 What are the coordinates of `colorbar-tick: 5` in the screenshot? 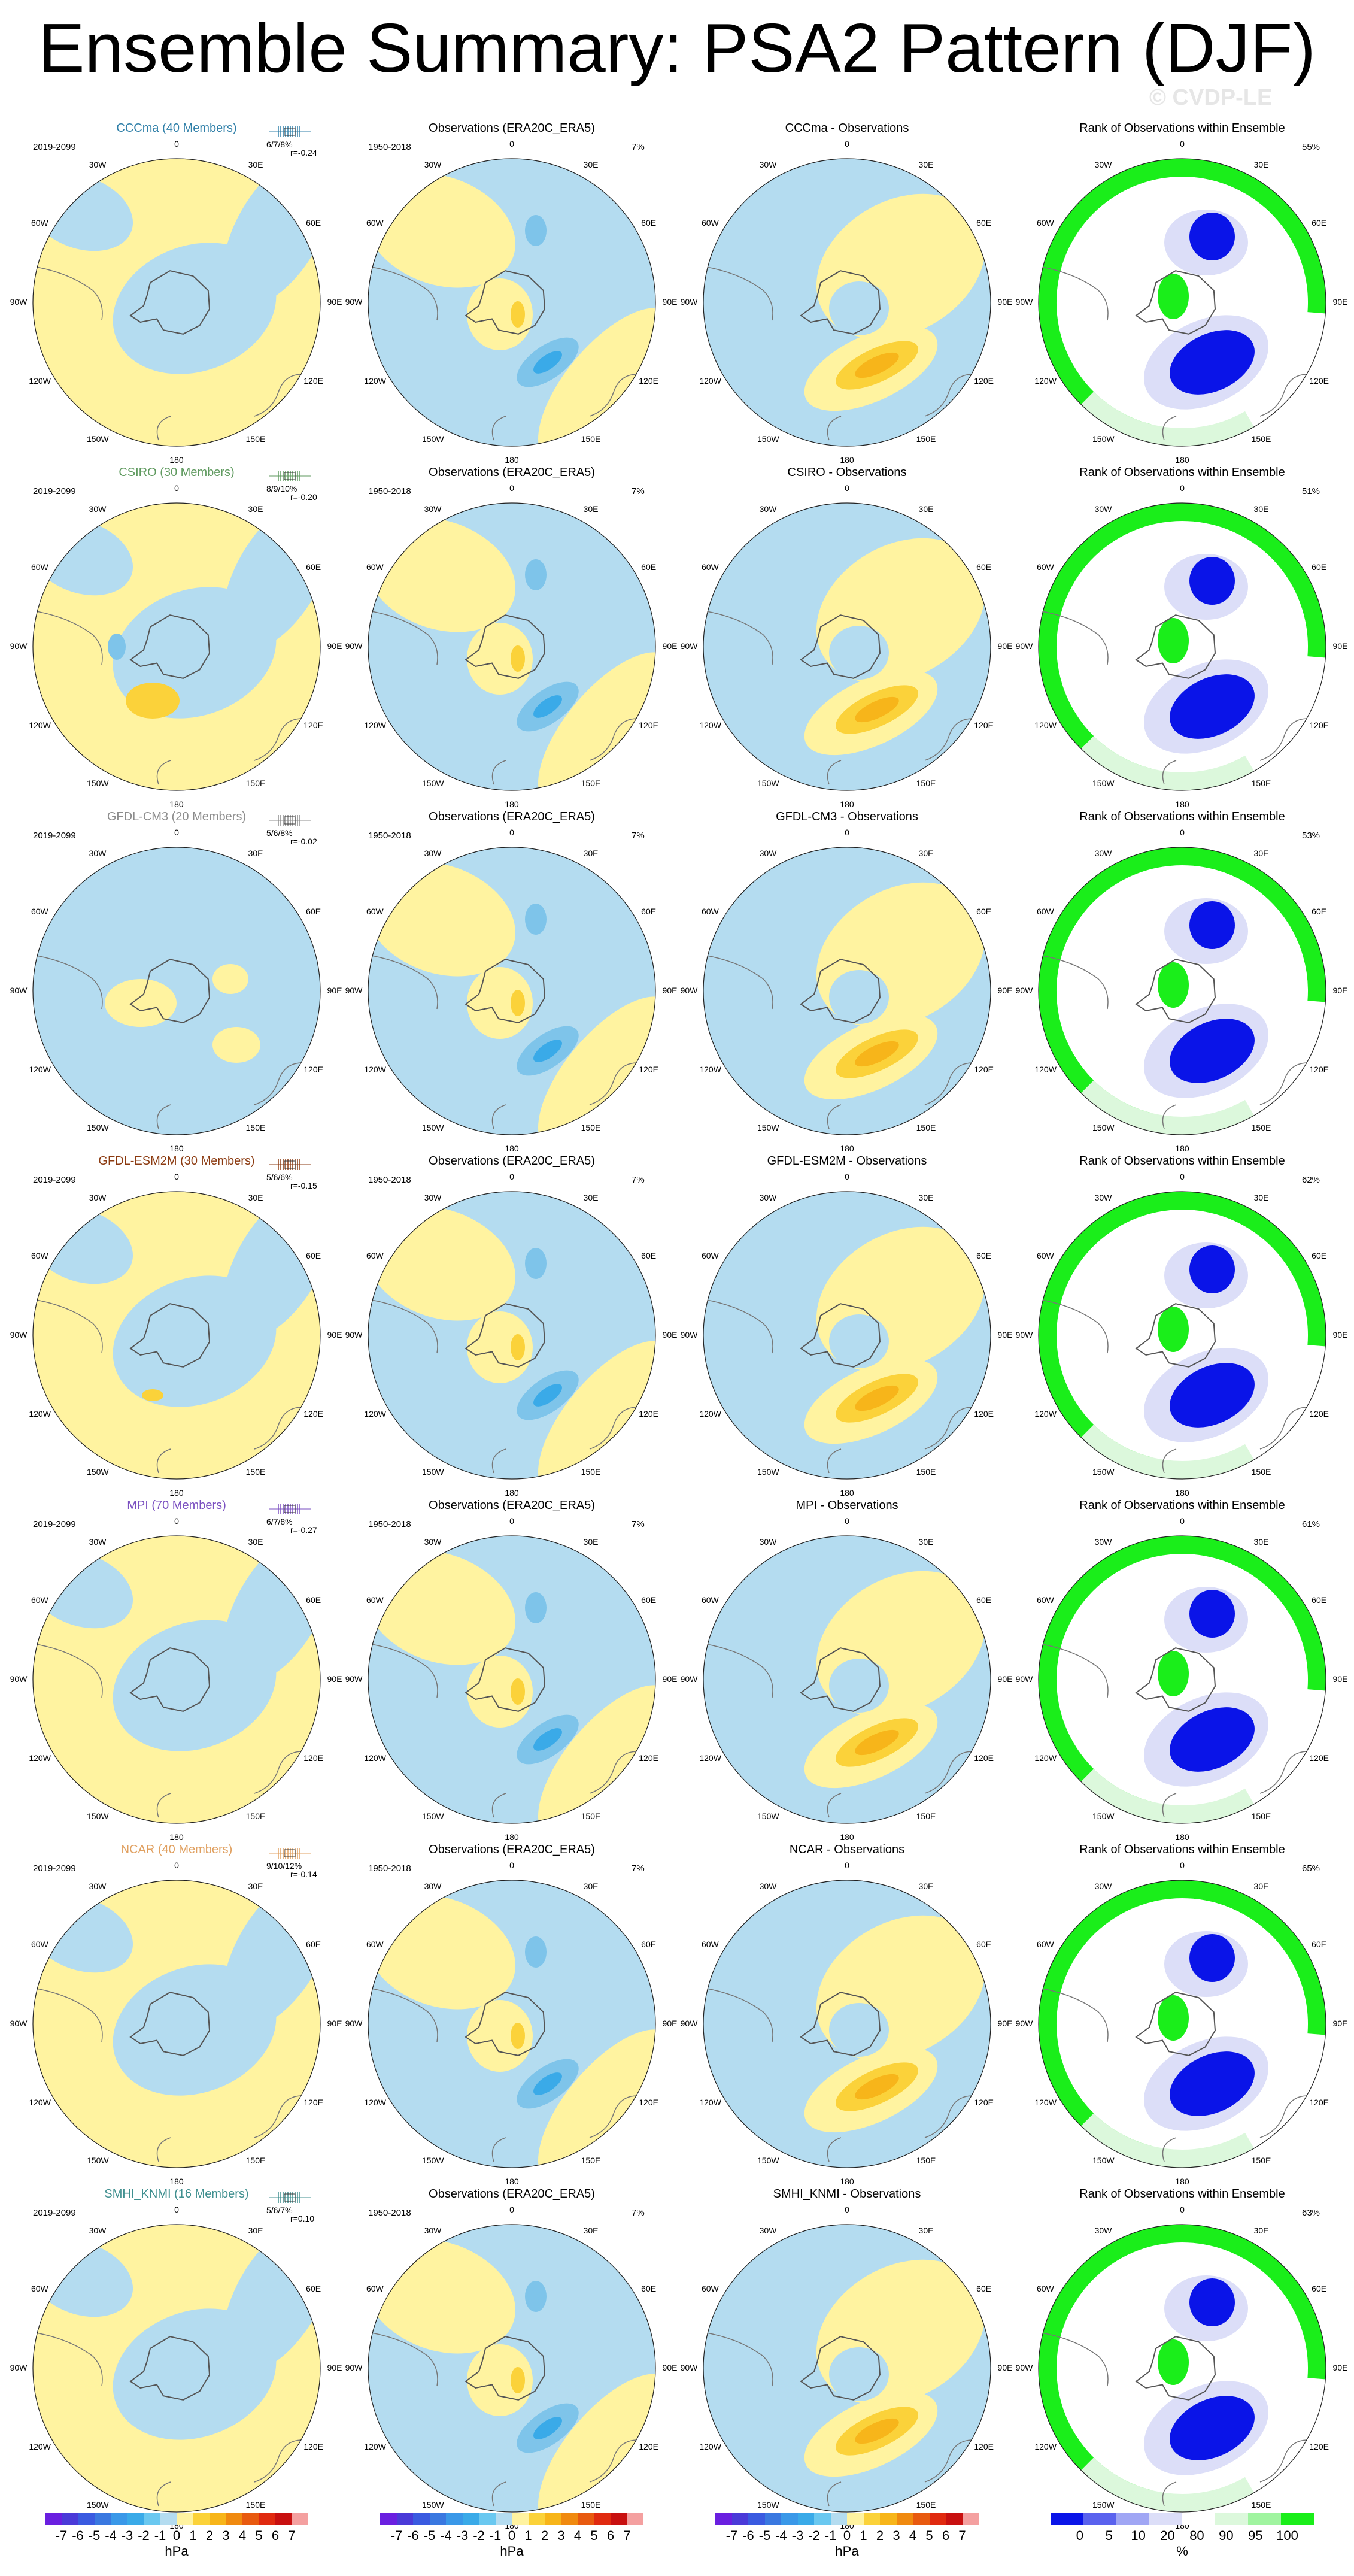 It's located at (1109, 2535).